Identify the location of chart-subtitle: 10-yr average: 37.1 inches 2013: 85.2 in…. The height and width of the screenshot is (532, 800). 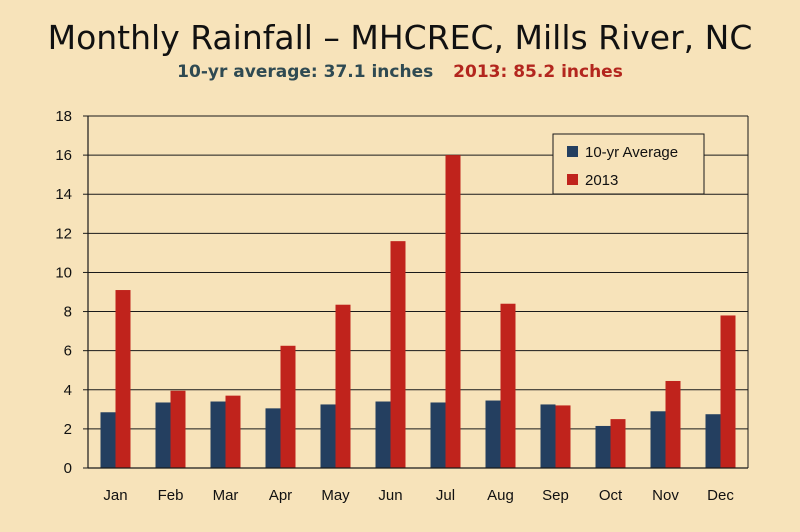
(400, 72).